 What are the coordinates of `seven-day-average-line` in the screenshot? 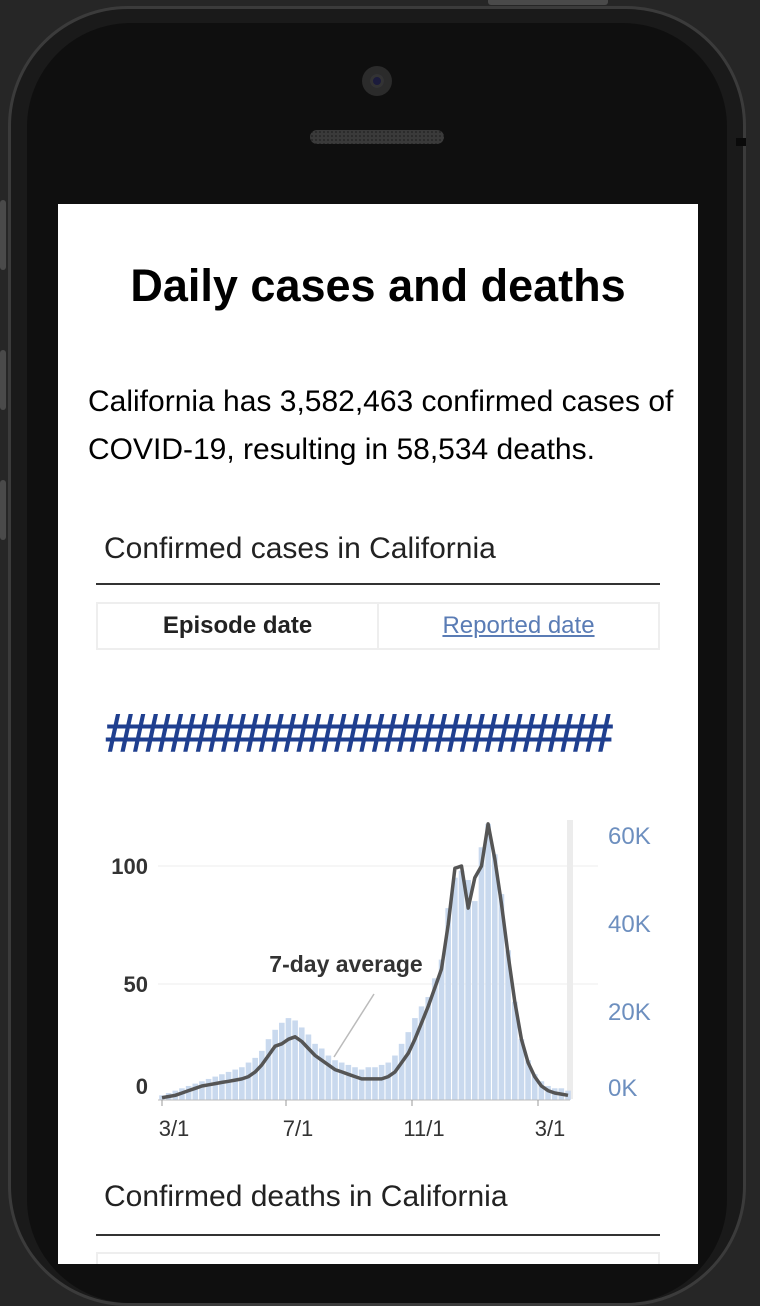 It's located at (365, 961).